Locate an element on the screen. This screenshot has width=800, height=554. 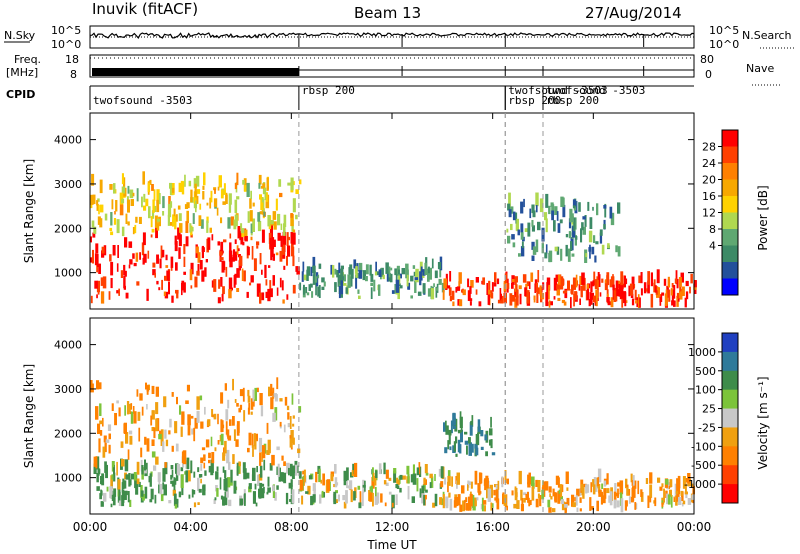
colorbar-tick-label: 20 is located at coordinates (709, 180).